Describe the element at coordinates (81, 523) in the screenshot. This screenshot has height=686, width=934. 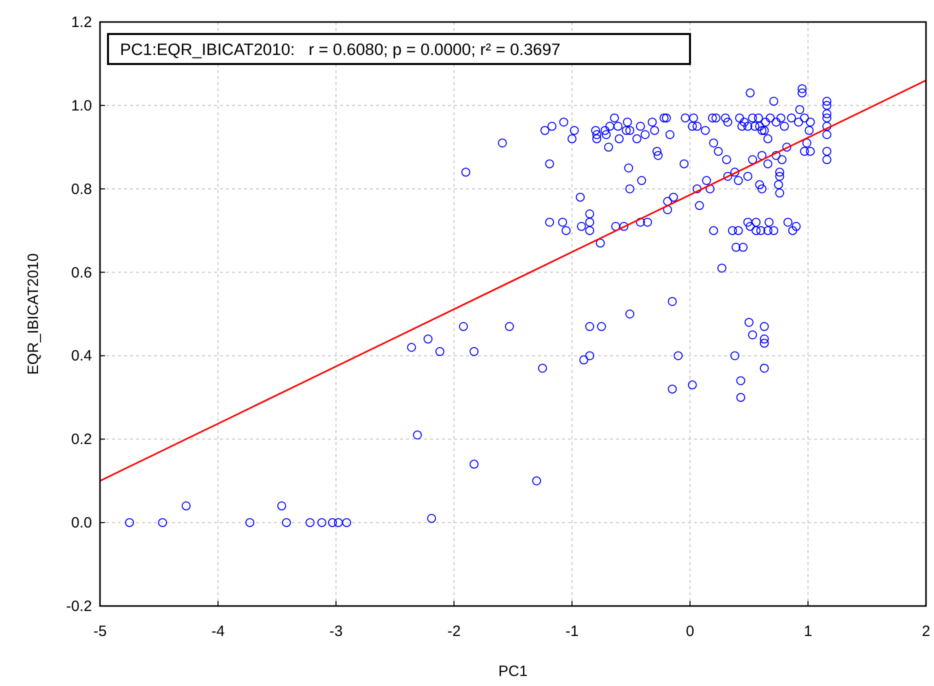
I see `y-tick-label: 0.0` at that location.